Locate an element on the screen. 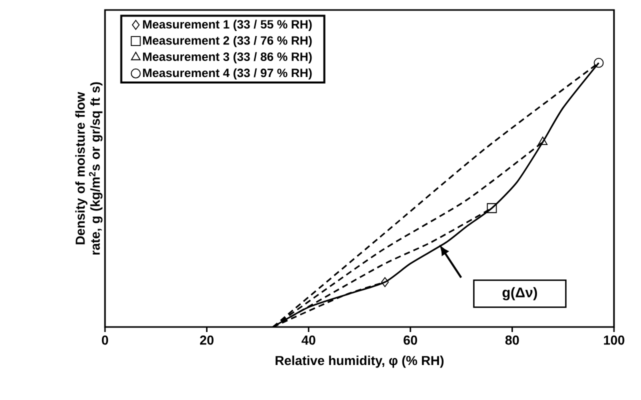  annotation: g(Δν) is located at coordinates (520, 293).